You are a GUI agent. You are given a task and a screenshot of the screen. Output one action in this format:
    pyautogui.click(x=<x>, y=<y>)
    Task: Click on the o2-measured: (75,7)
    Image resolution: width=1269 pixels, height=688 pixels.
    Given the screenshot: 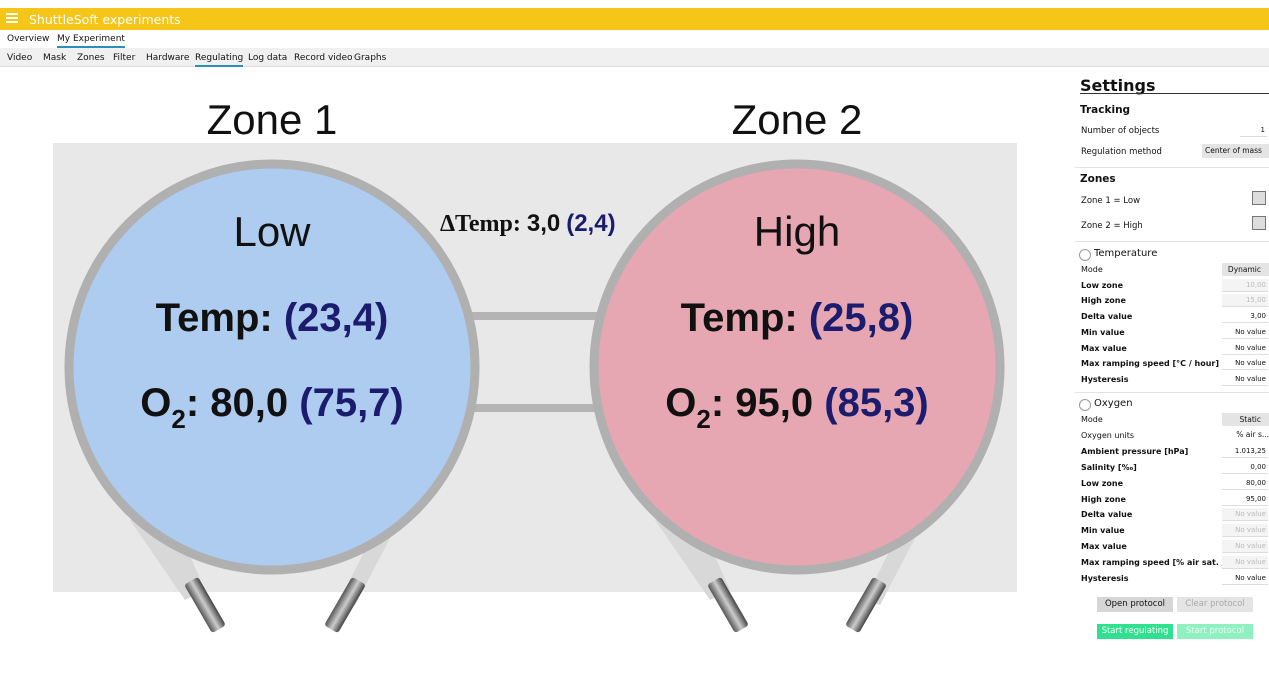 What is the action you would take?
    pyautogui.click(x=351, y=403)
    